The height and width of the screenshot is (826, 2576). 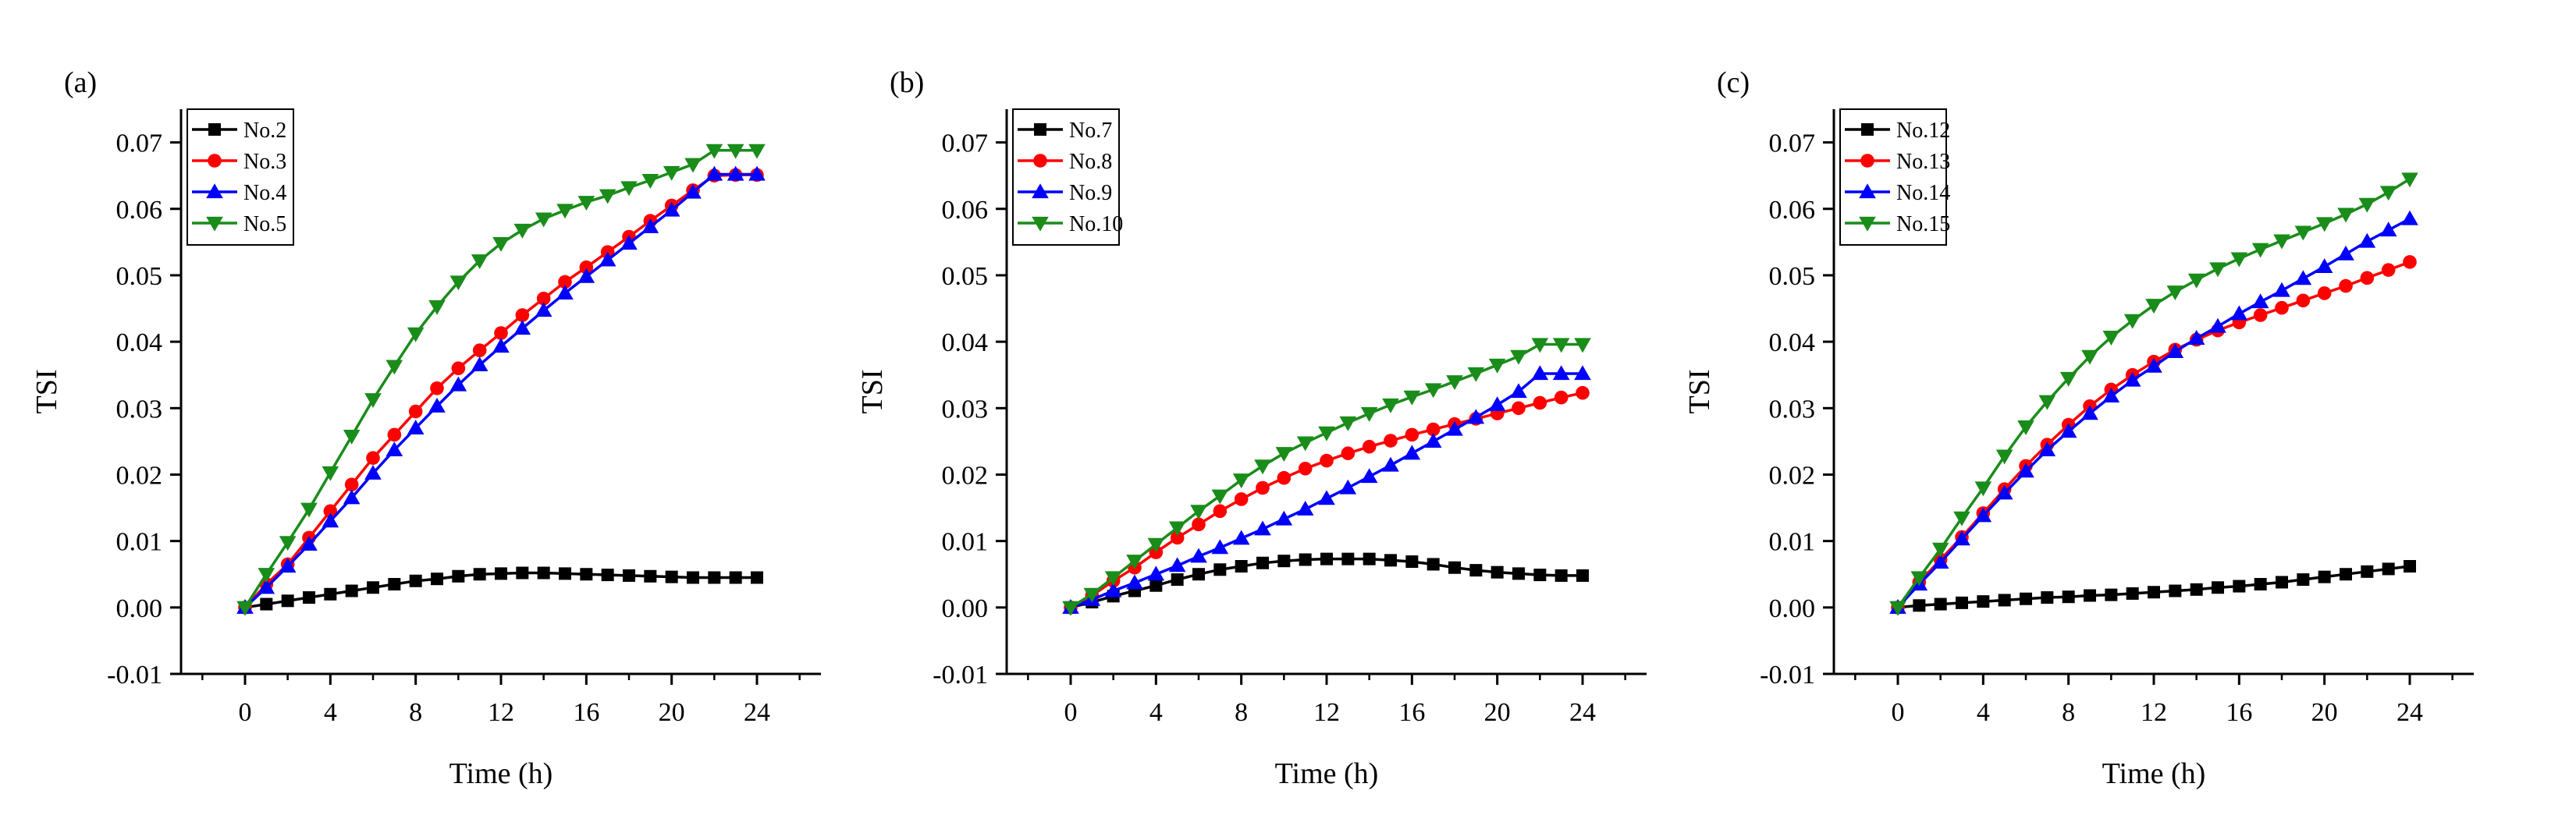 What do you see at coordinates (264, 193) in the screenshot?
I see `legend-label: No.4` at bounding box center [264, 193].